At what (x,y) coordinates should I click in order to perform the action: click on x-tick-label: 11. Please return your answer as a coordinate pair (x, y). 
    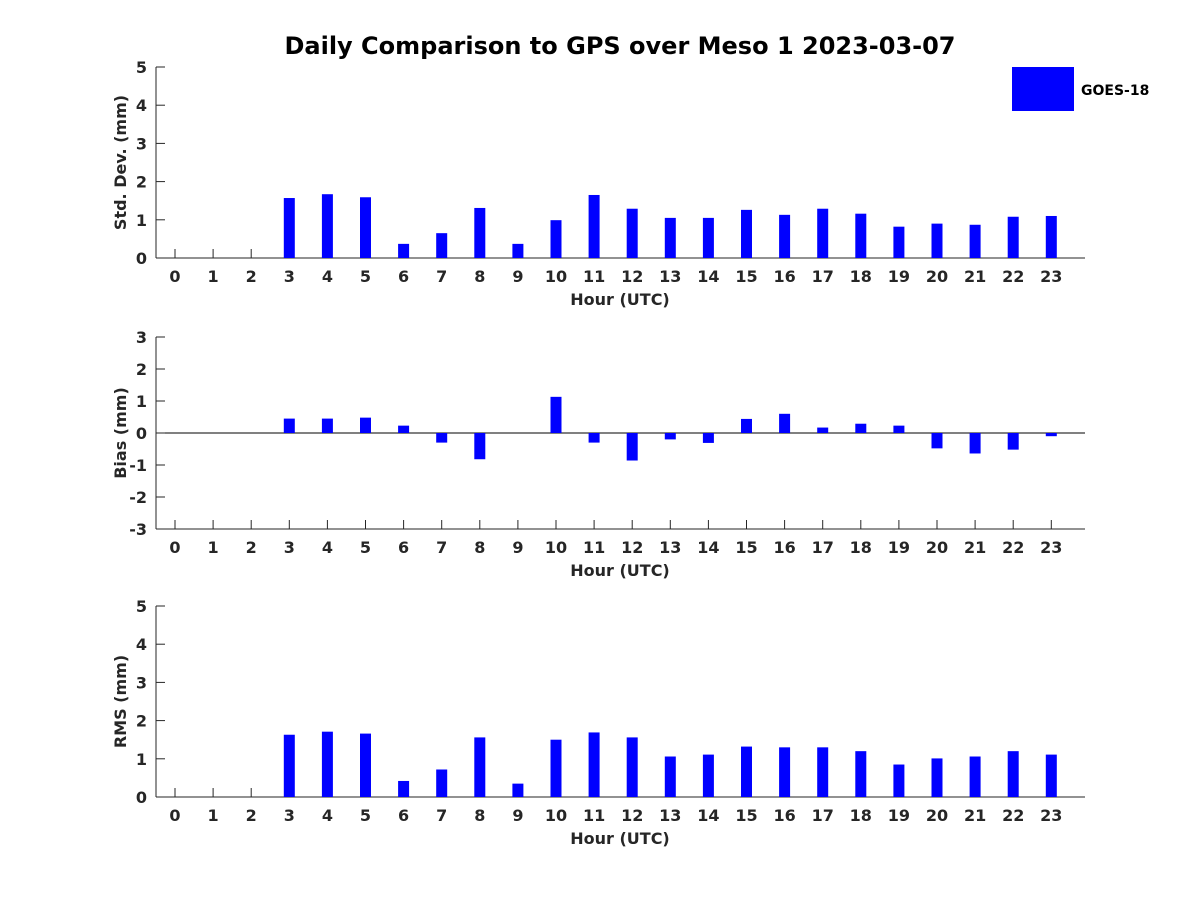
    Looking at the image, I should click on (594, 276).